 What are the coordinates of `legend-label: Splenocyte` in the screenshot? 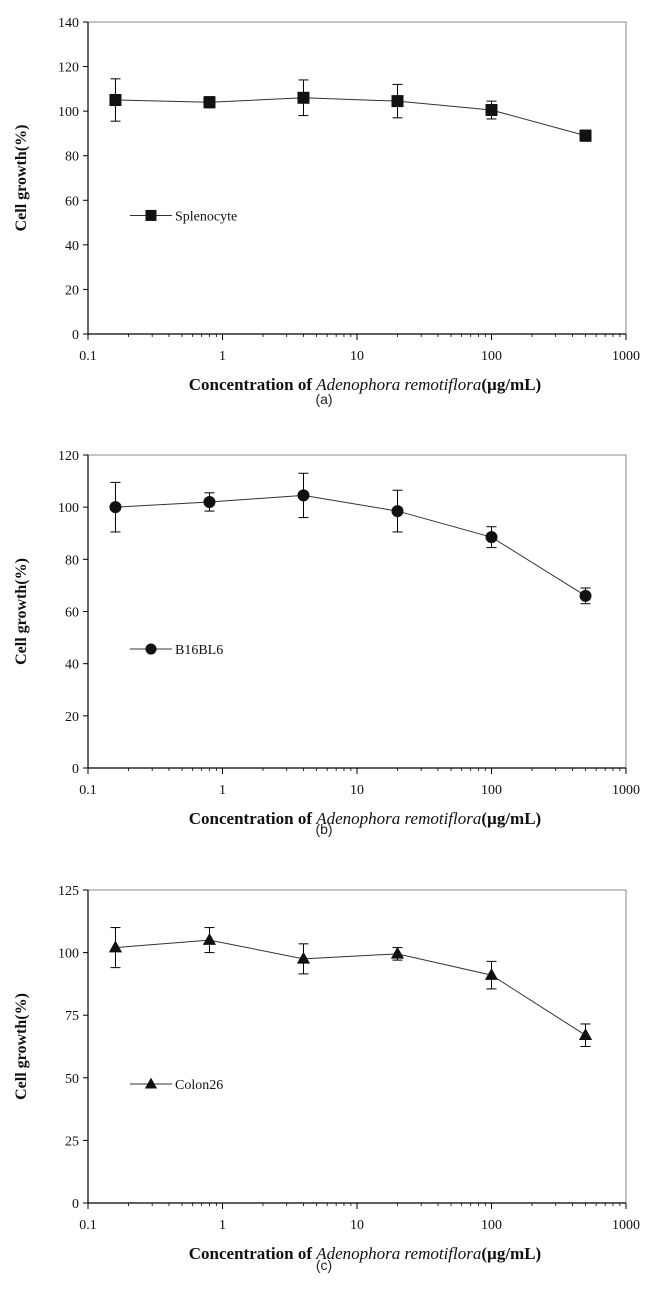 It's located at (206, 216).